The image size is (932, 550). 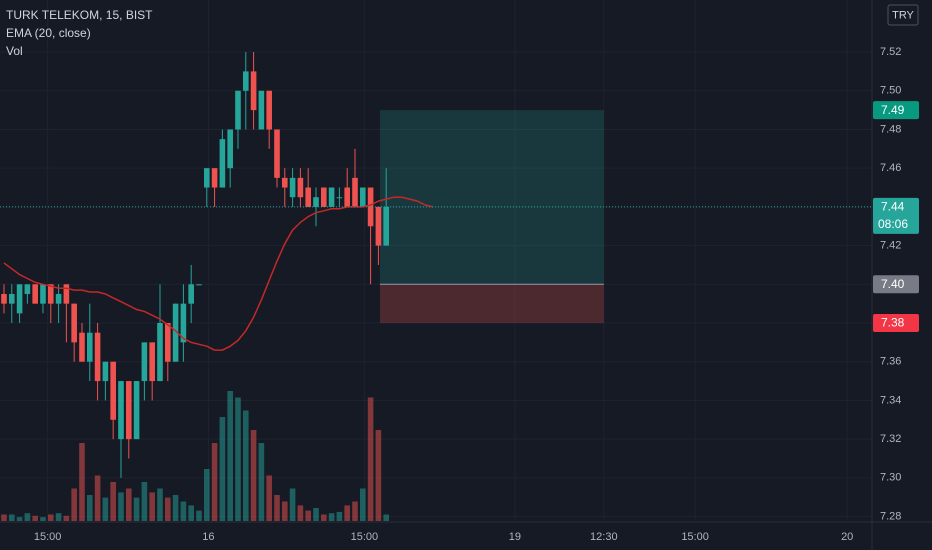 I want to click on volume-label: Vol, so click(x=14, y=51).